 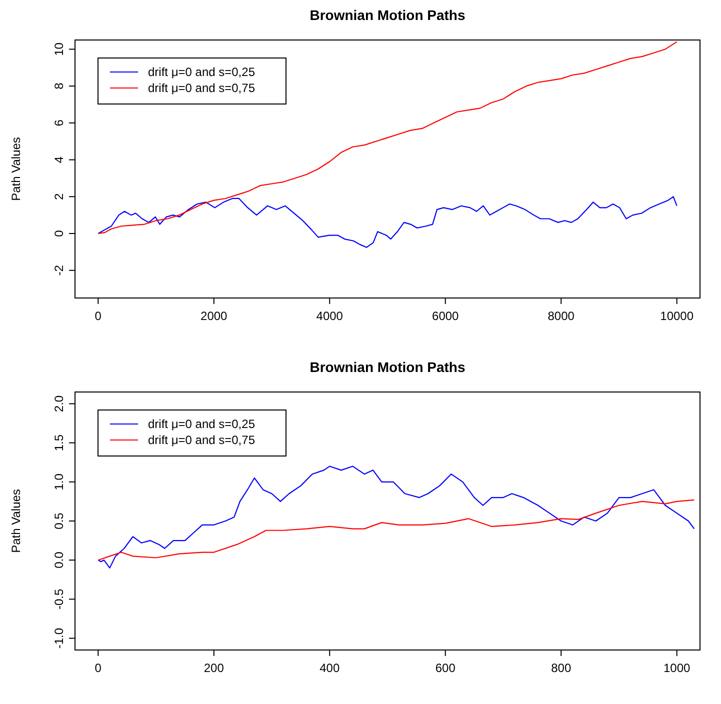 What do you see at coordinates (446, 316) in the screenshot?
I see `x-tick-label: 6000` at bounding box center [446, 316].